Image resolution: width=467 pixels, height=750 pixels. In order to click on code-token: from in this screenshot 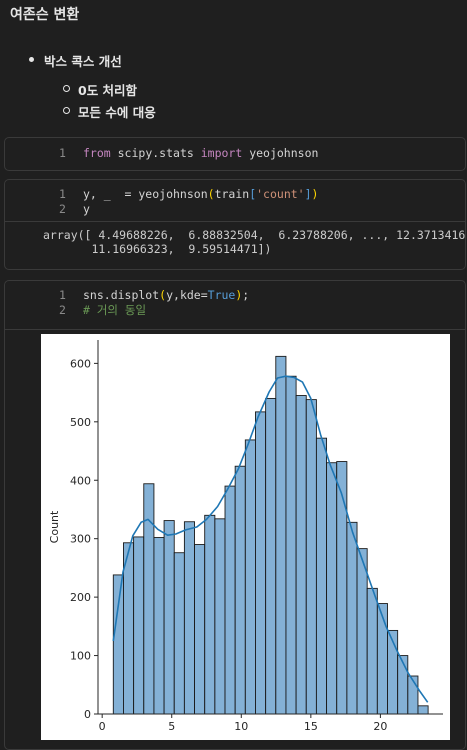, I will do `click(97, 153)`.